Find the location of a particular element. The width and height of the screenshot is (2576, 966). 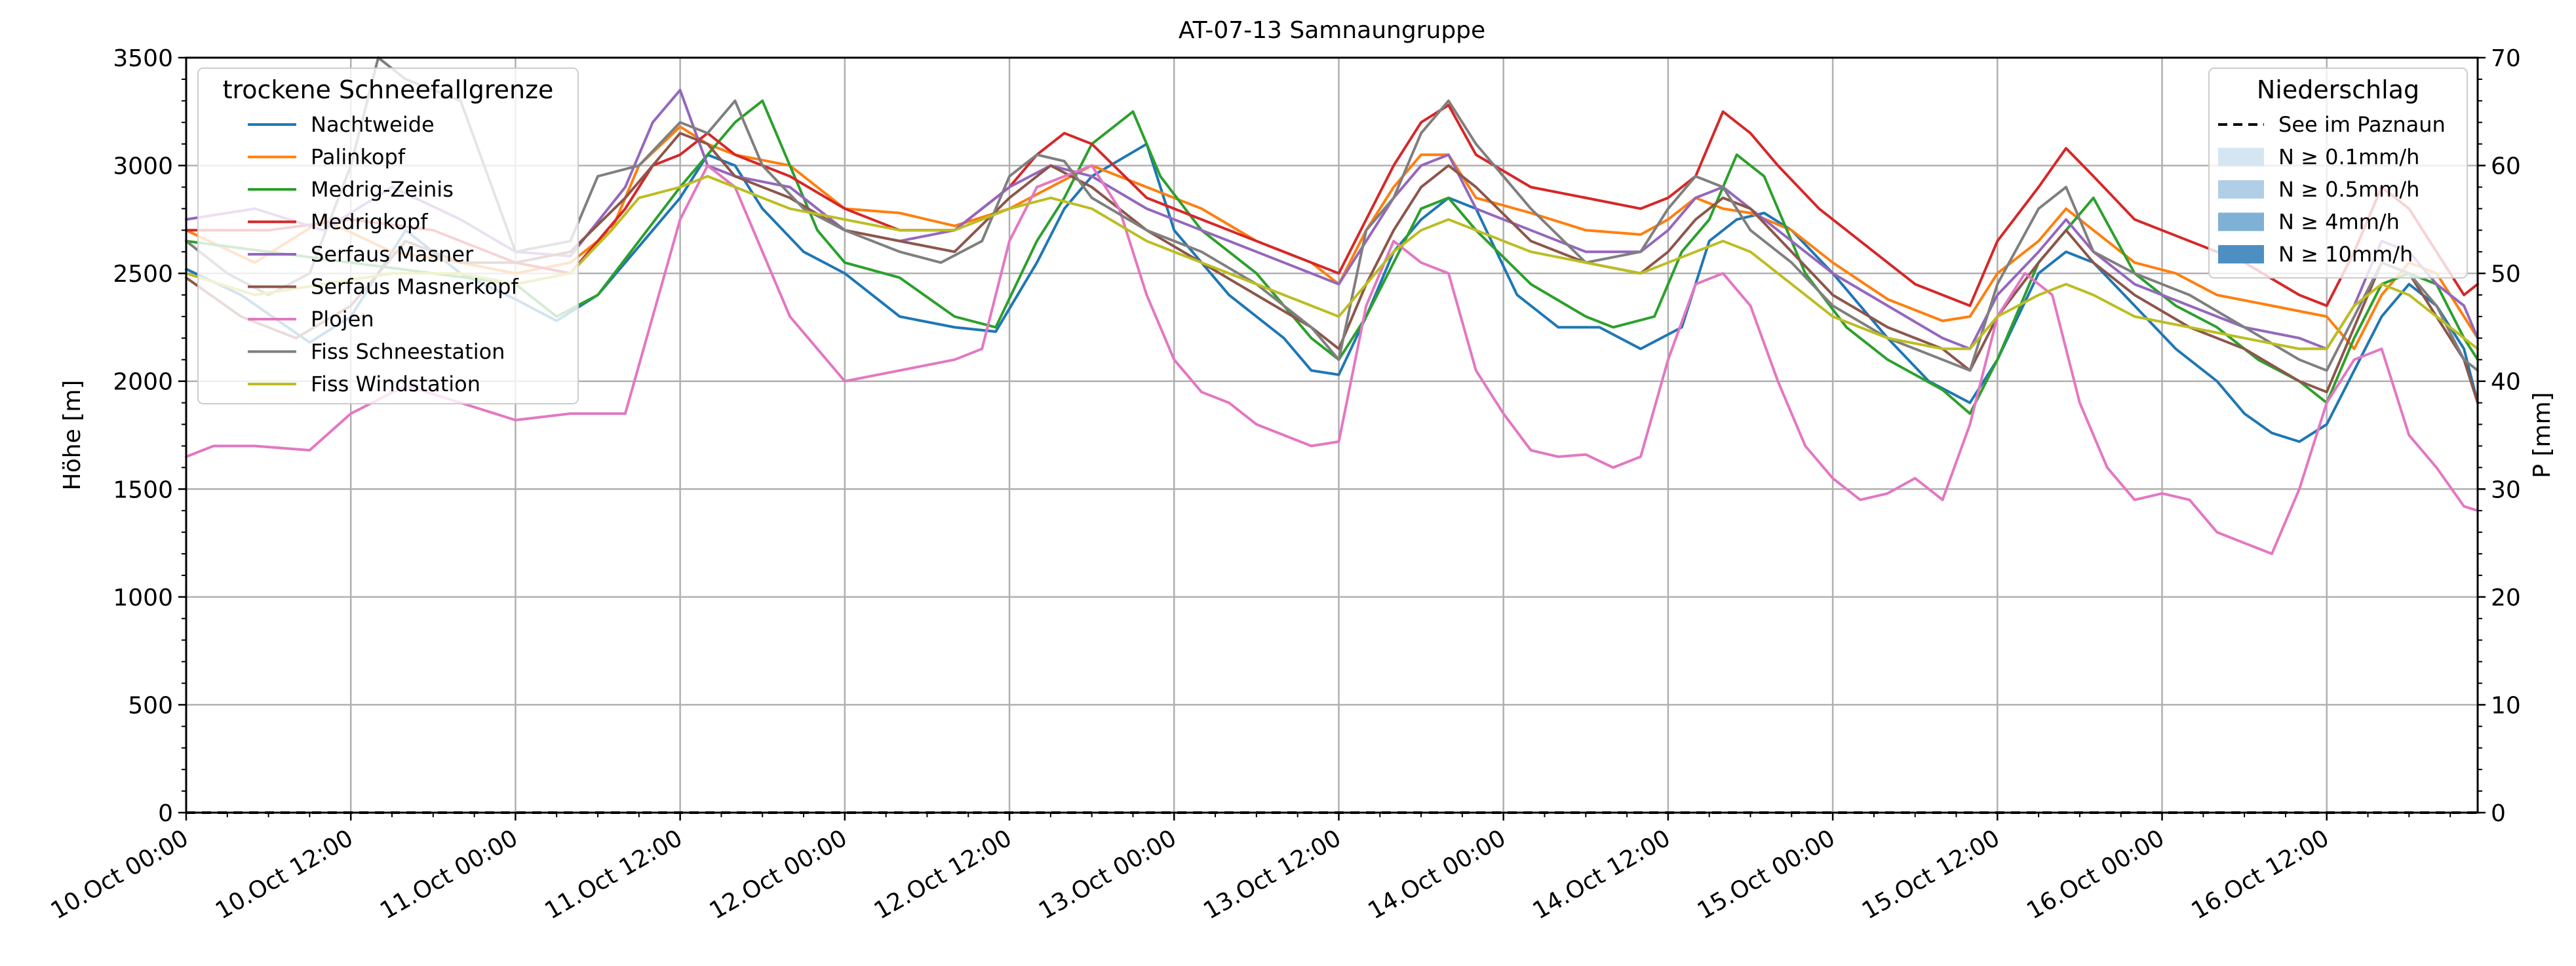

legend-snowline-title: trockene Schneefallgrenze is located at coordinates (388, 90).